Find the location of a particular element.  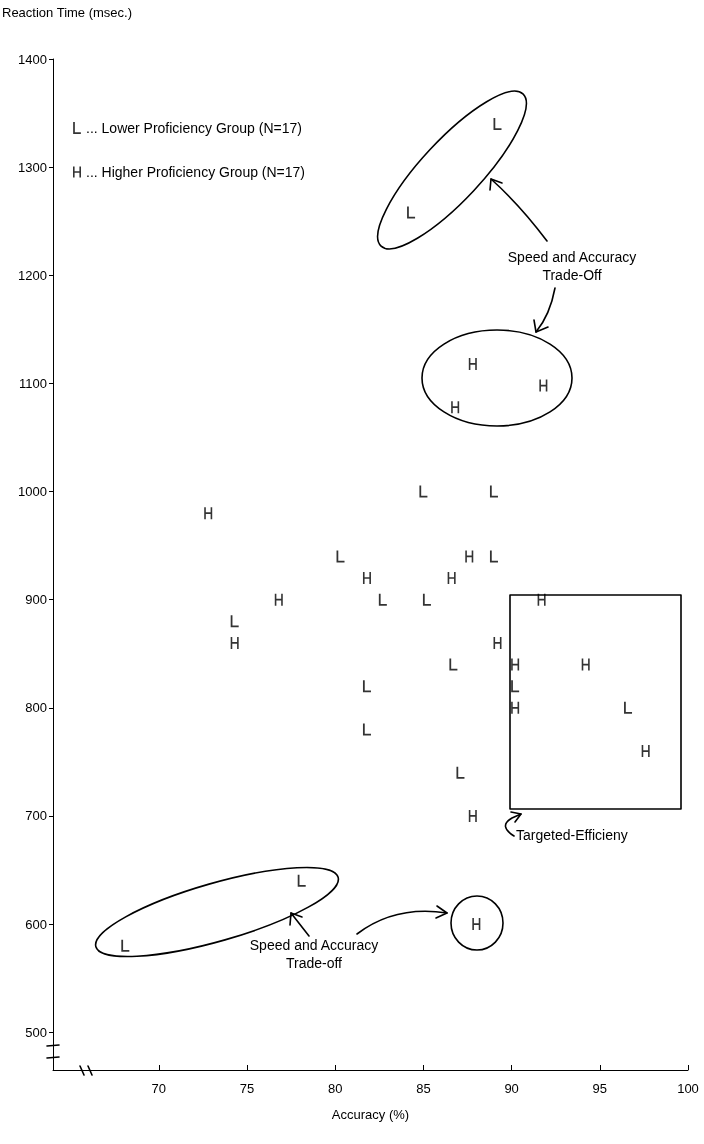

x-tick-label: 70 is located at coordinates (159, 1088).